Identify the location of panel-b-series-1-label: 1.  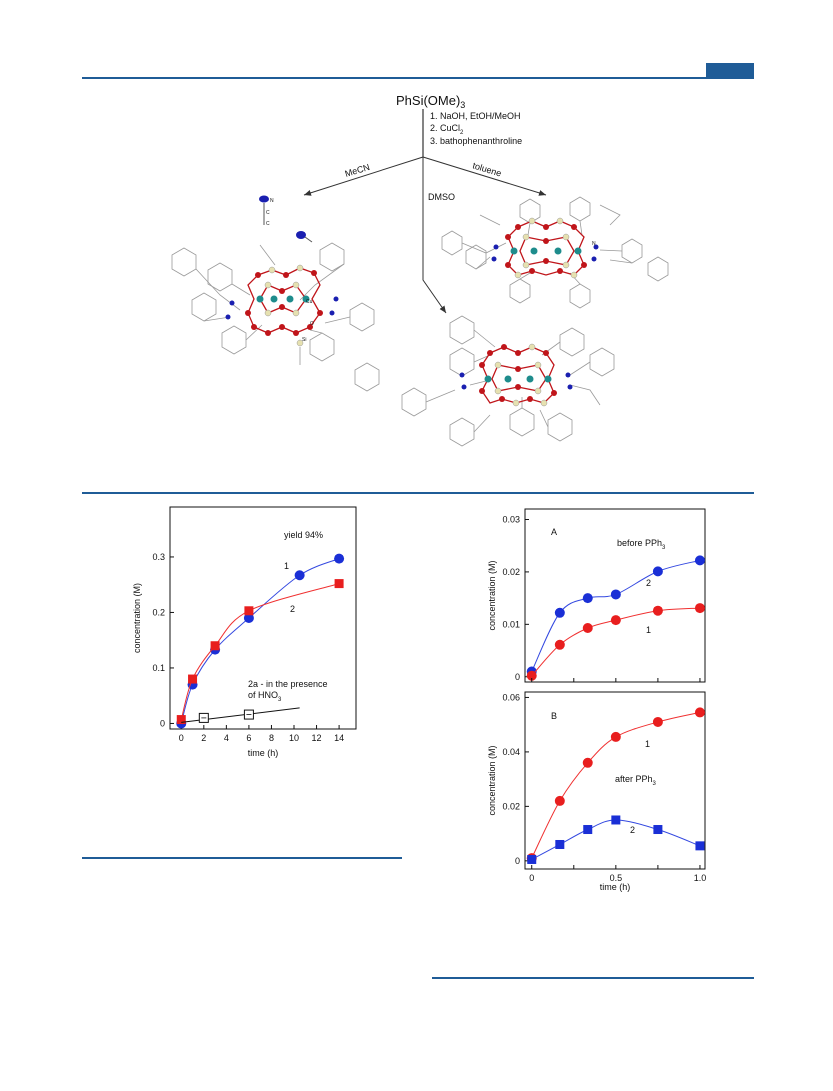
(647, 744).